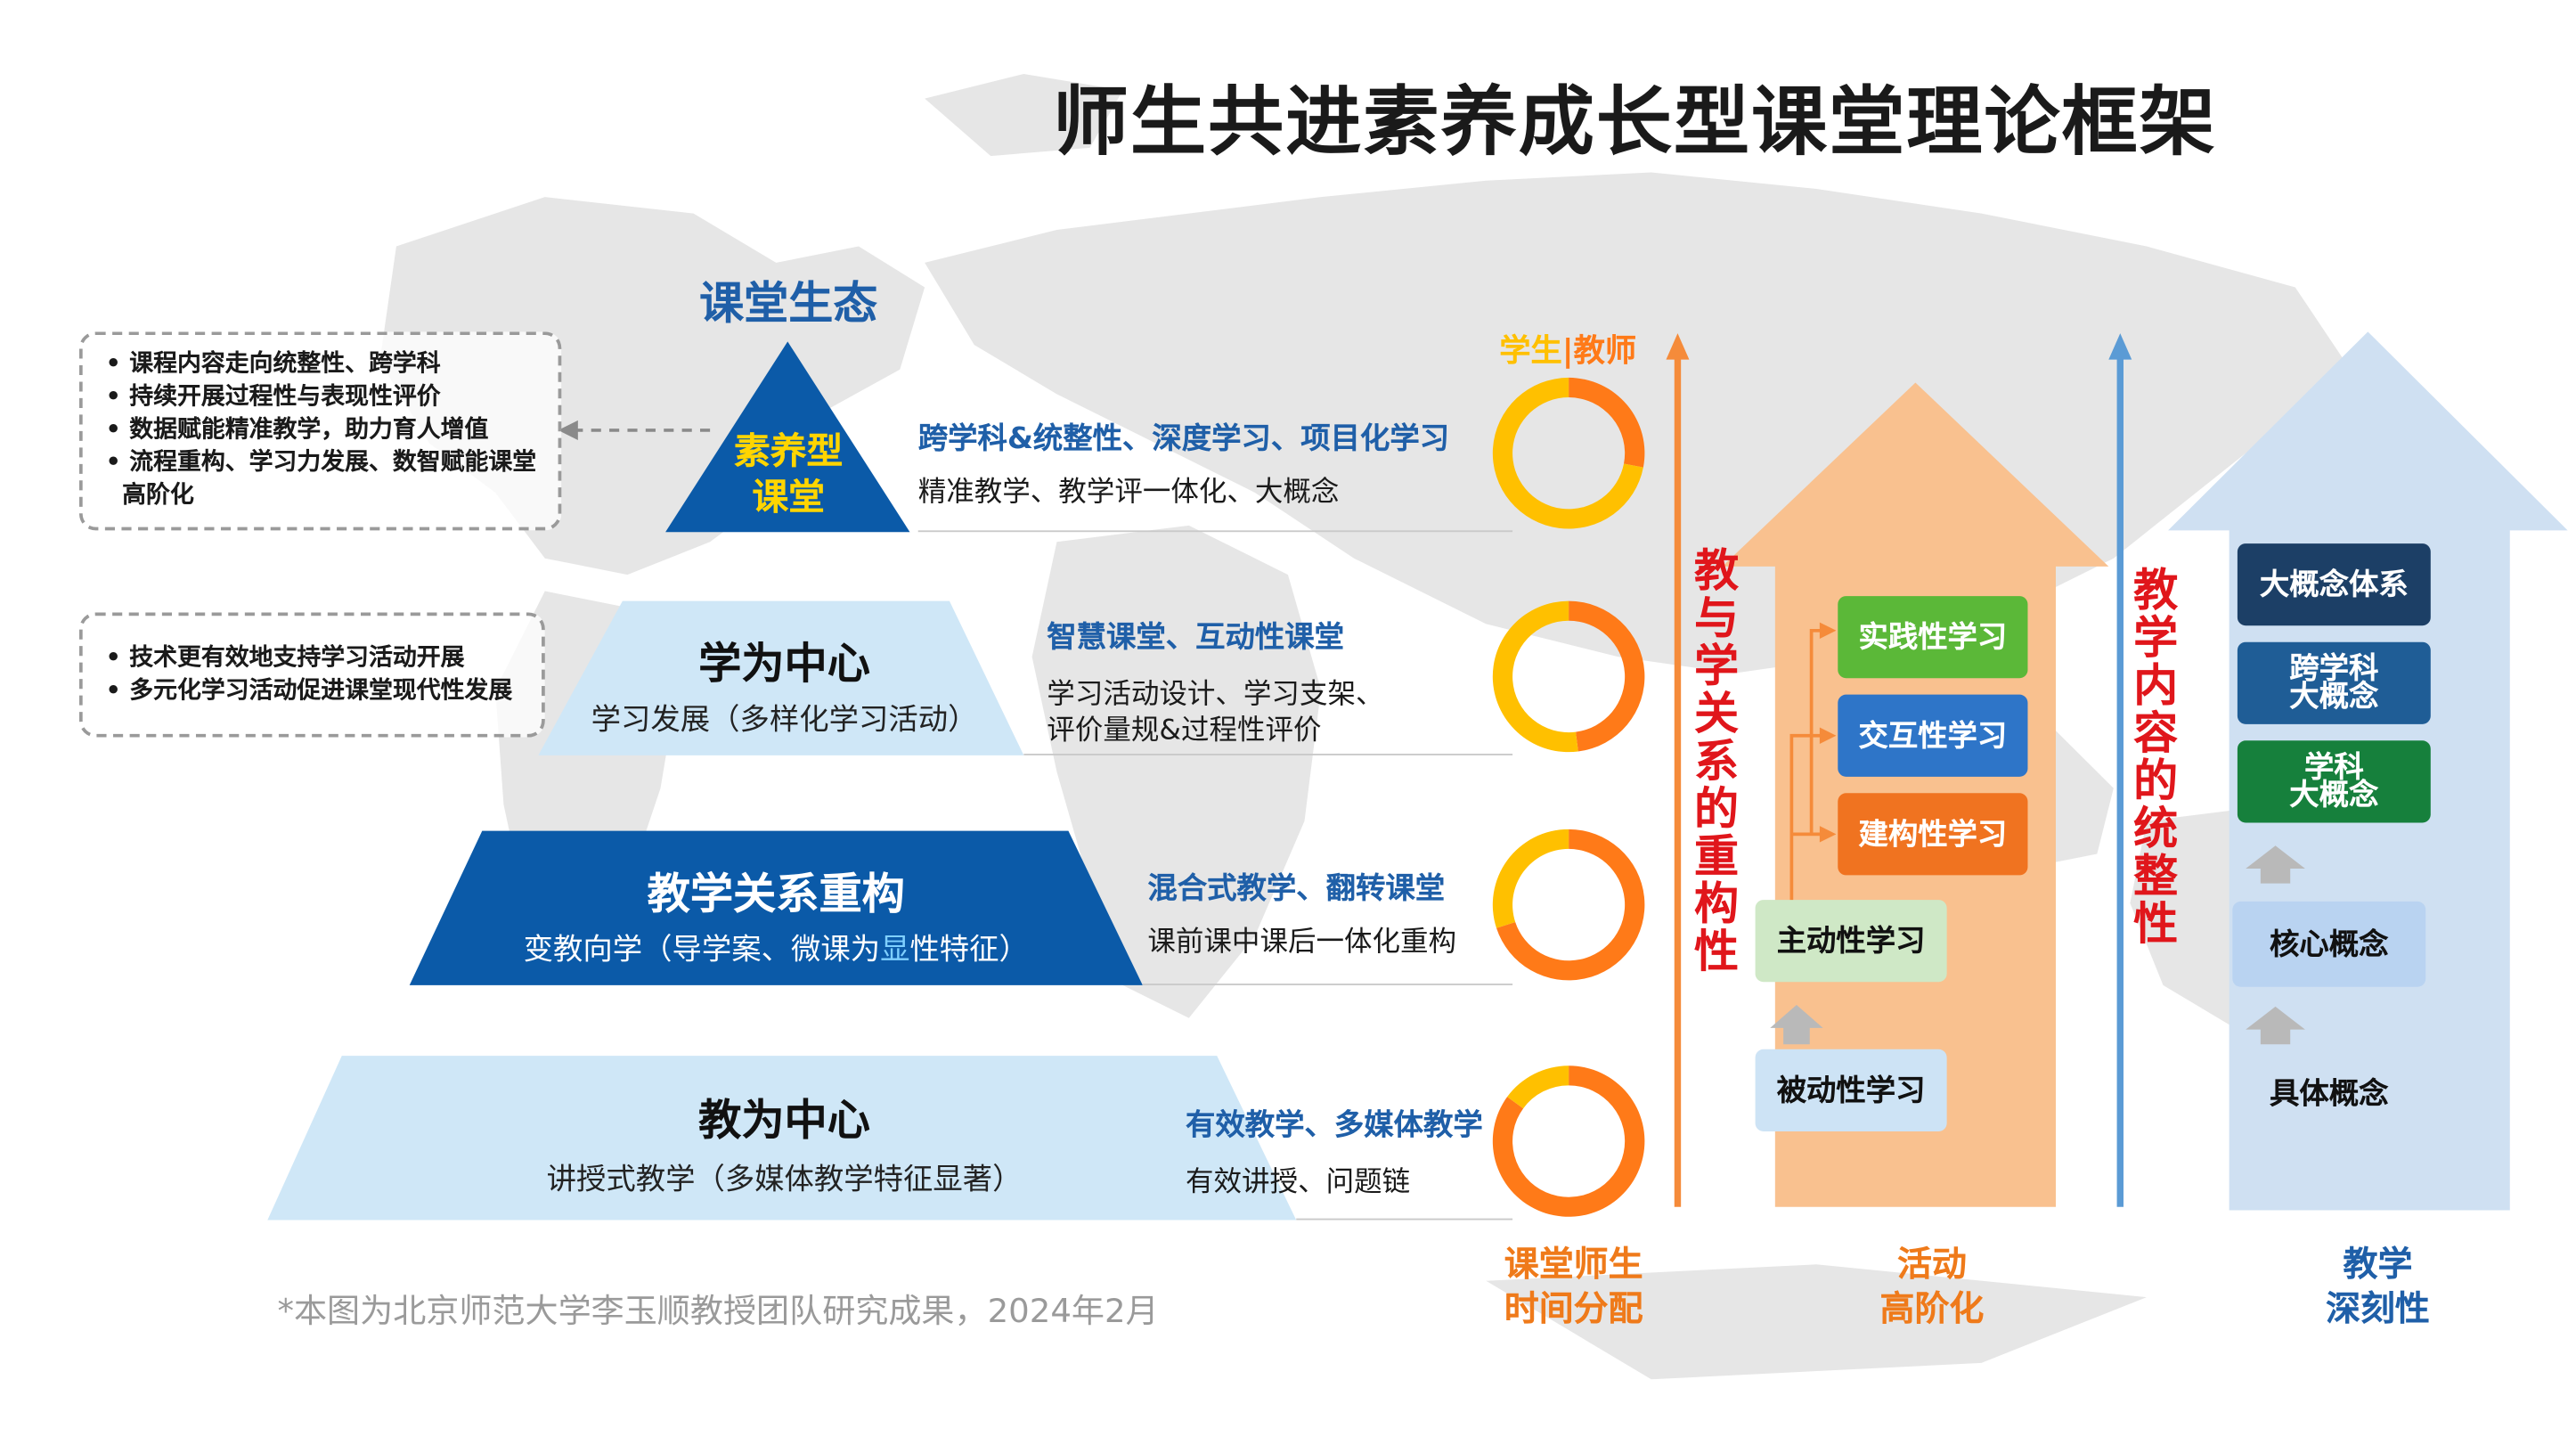 This screenshot has width=2576, height=1445. What do you see at coordinates (2329, 944) in the screenshot?
I see `core-concept-box: 核心概念` at bounding box center [2329, 944].